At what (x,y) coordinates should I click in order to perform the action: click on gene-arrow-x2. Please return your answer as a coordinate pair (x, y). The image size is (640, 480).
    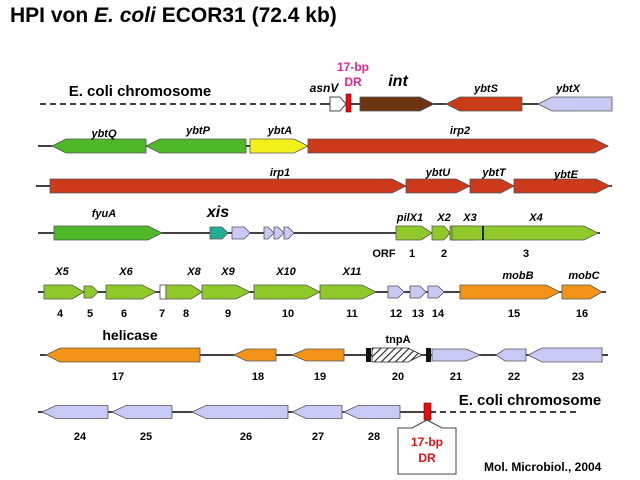
    Looking at the image, I should click on (441, 233).